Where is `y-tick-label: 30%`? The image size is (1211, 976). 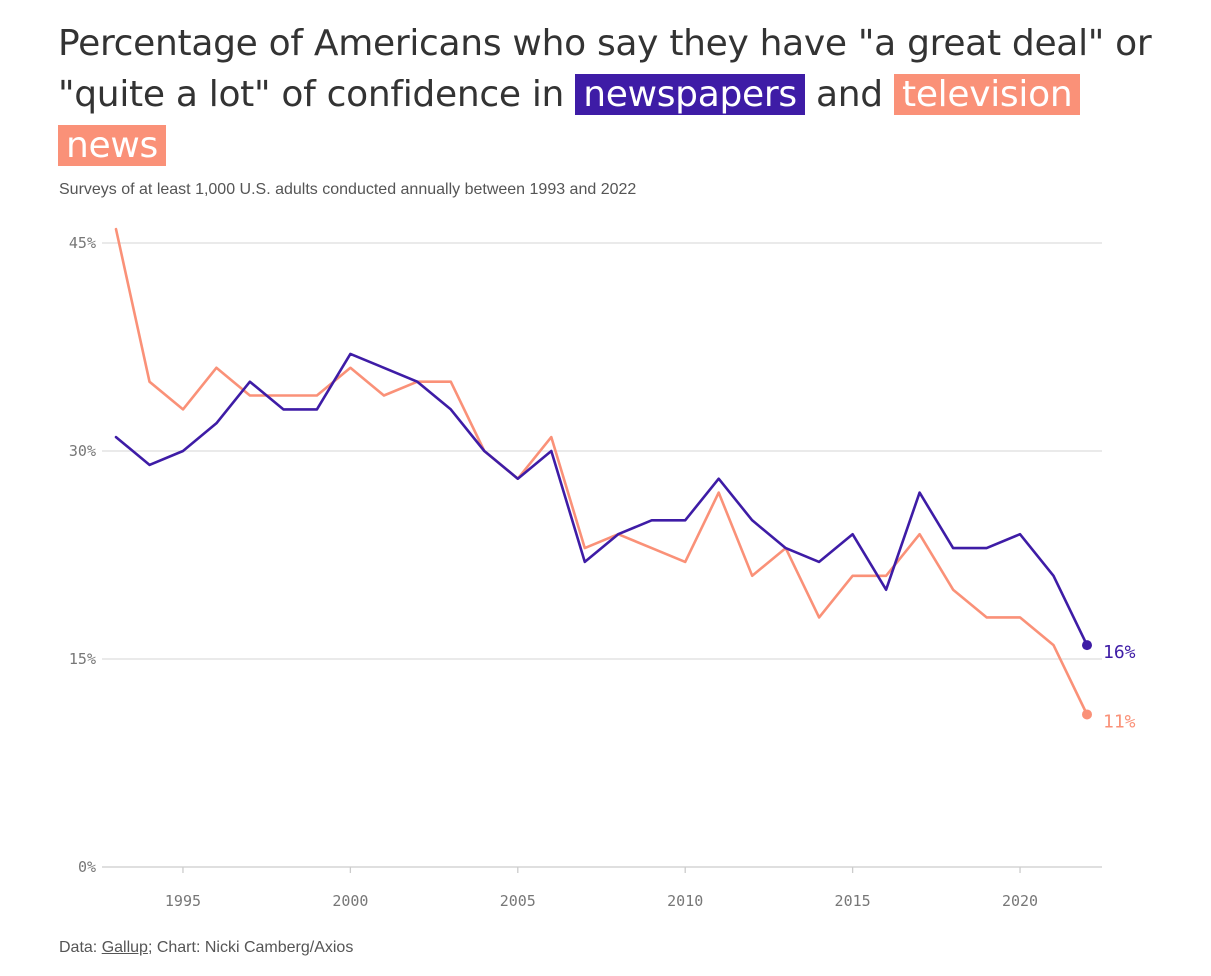 y-tick-label: 30% is located at coordinates (82, 451).